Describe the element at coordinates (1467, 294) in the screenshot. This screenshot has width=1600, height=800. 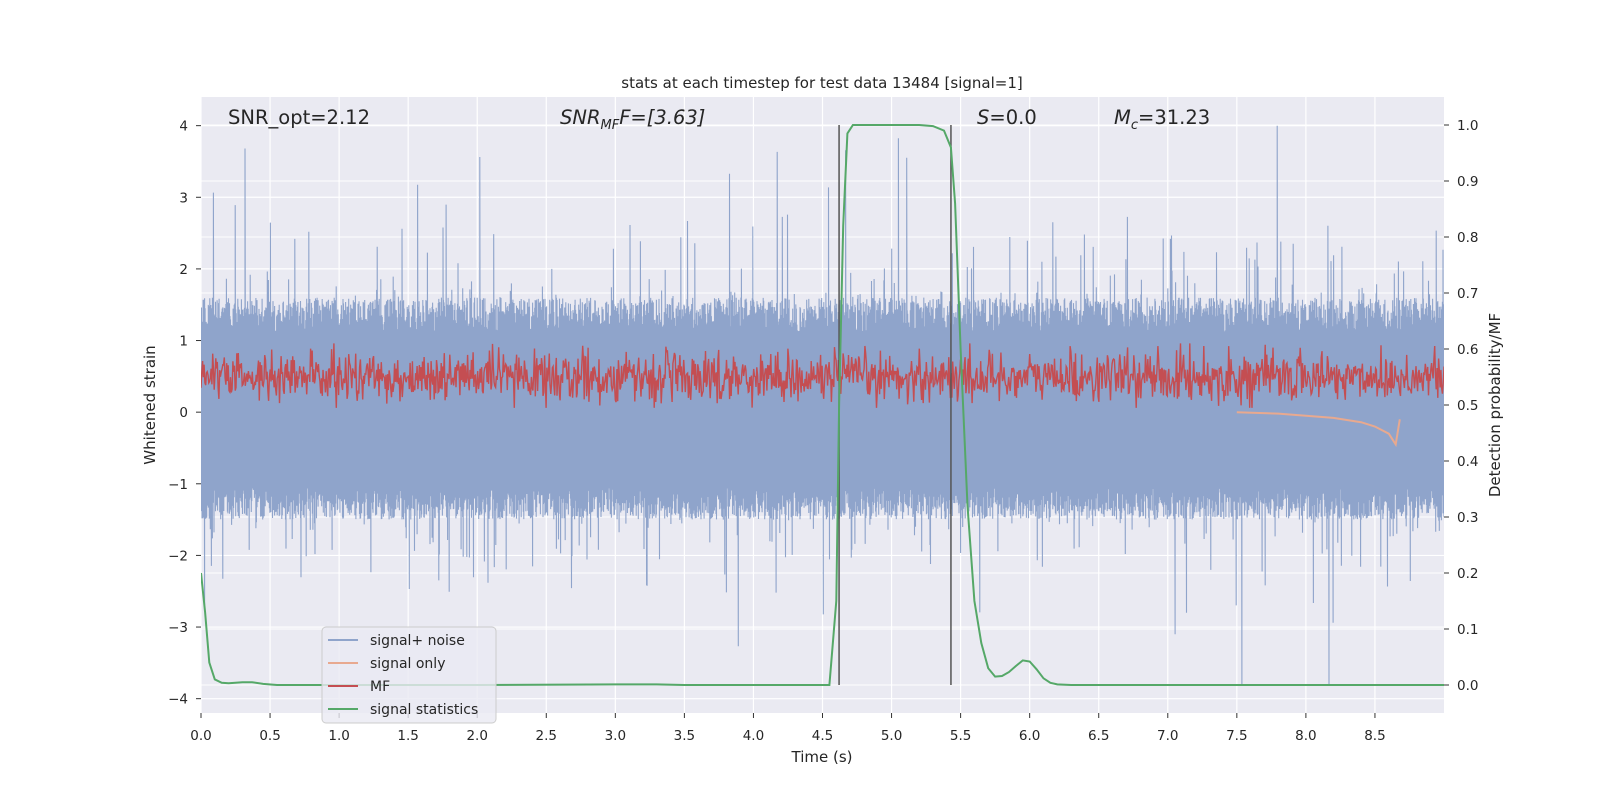
I see `y-right-tick-label: 0.7` at that location.